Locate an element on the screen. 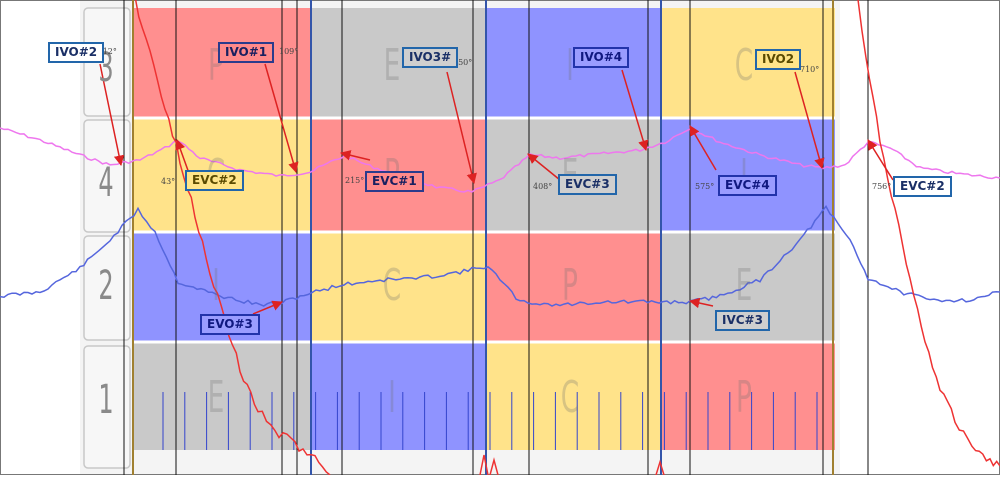 Image resolution: width=1000 pixels, height=479 pixels. label-ivo-3: IVO3# is located at coordinates (430, 57).